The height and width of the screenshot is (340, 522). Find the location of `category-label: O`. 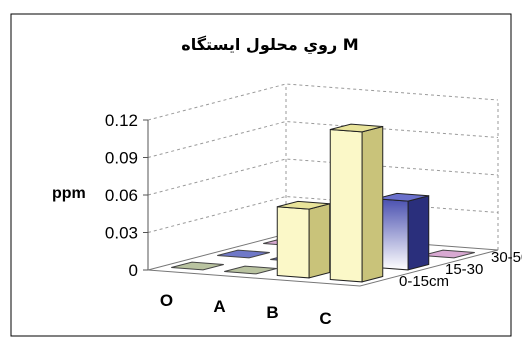

category-label: O is located at coordinates (166, 300).